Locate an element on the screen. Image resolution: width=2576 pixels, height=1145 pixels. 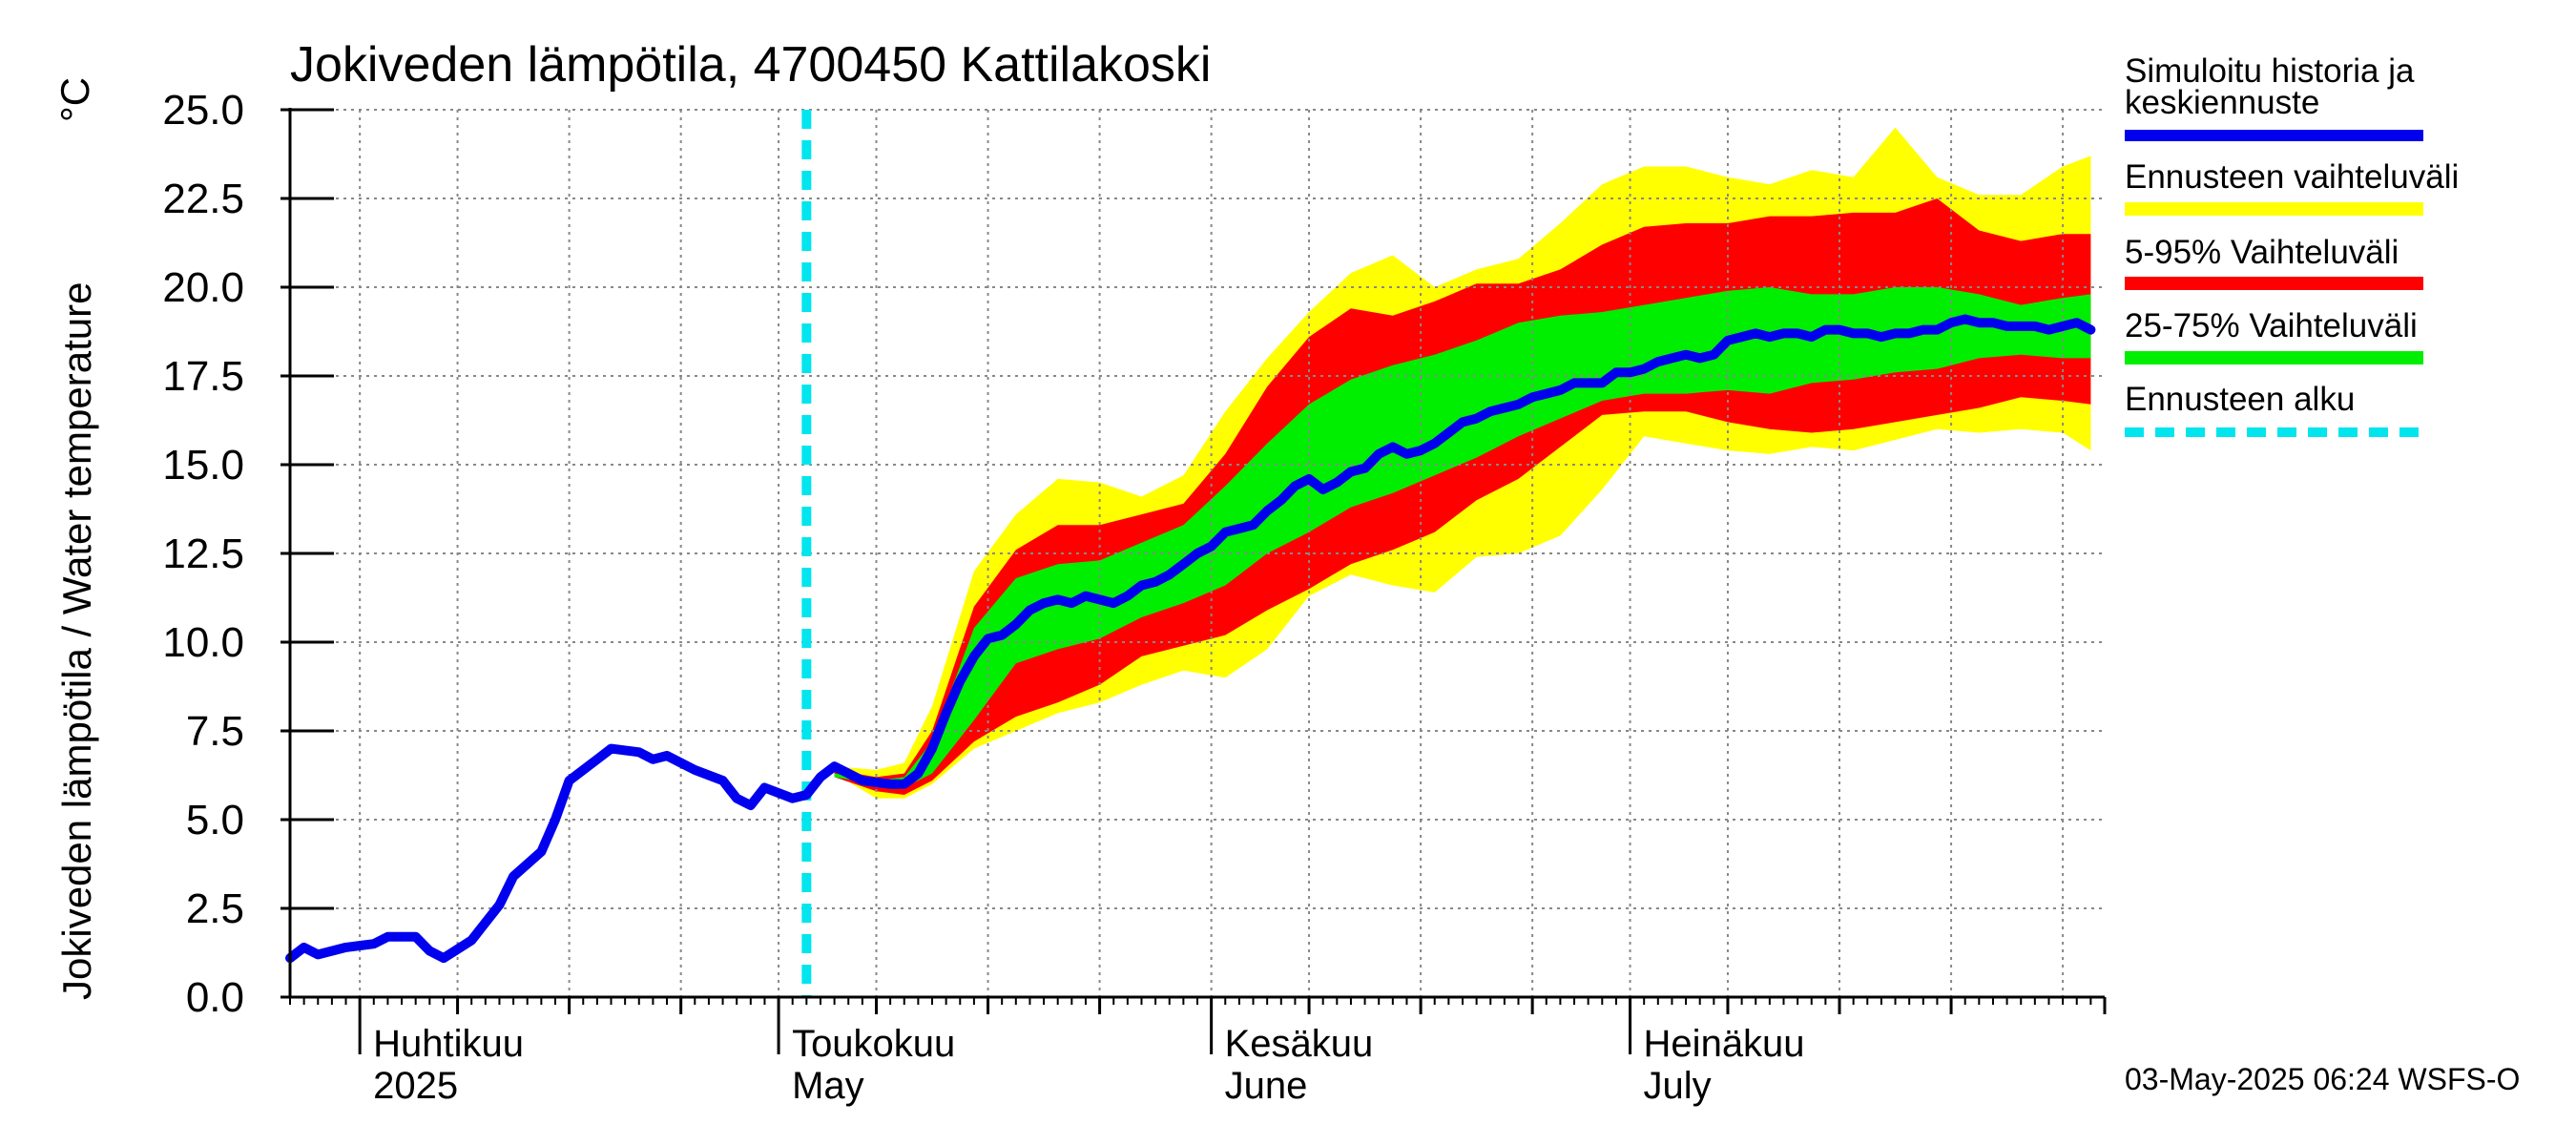
x-month-label-en-3: July is located at coordinates (1678, 1086).